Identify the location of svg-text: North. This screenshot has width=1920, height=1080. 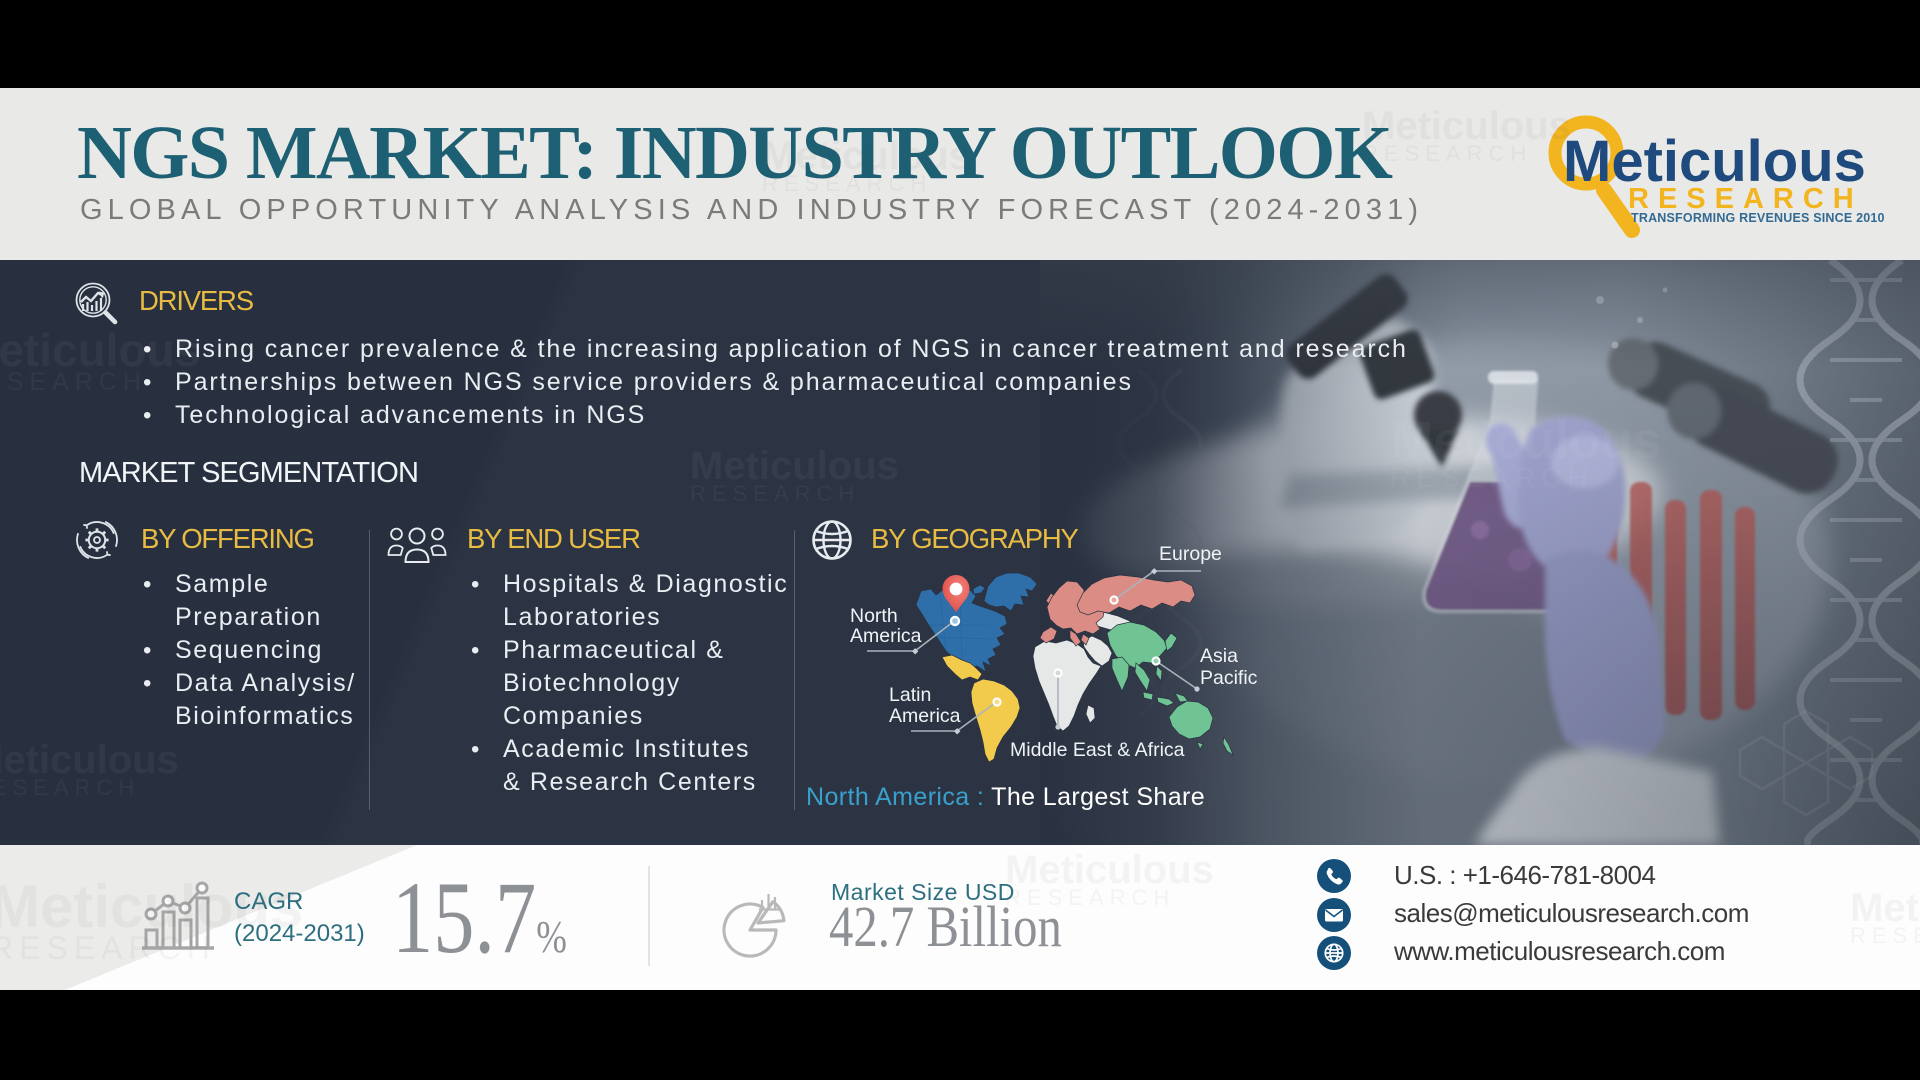
(874, 616).